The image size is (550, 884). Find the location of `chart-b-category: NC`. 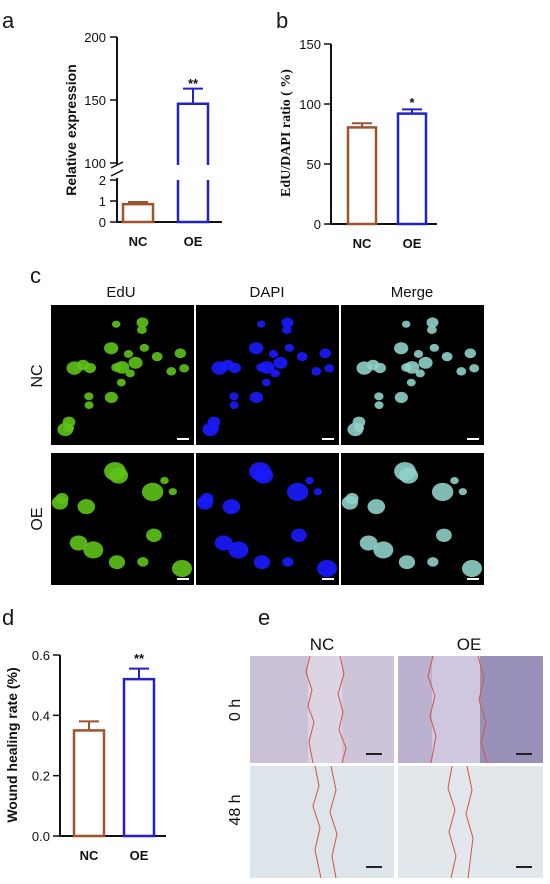

chart-b-category: NC is located at coordinates (362, 243).